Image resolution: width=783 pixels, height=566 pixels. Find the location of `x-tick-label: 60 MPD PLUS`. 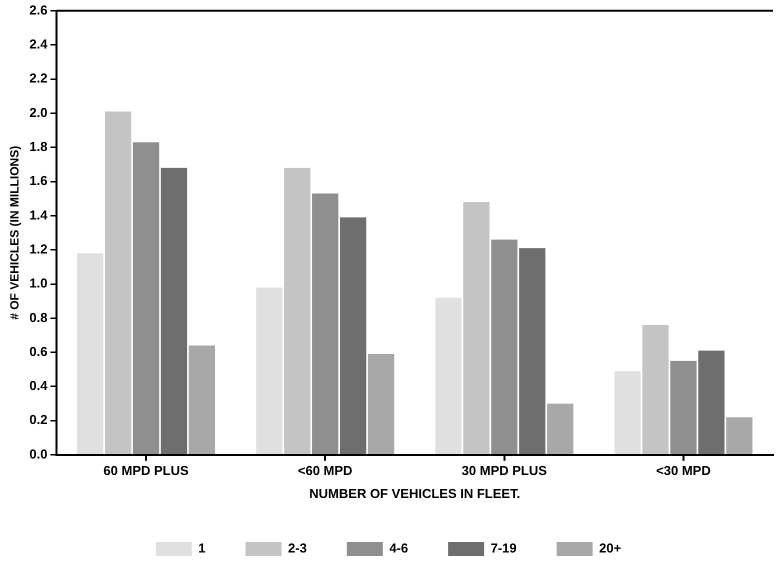

x-tick-label: 60 MPD PLUS is located at coordinates (146, 470).